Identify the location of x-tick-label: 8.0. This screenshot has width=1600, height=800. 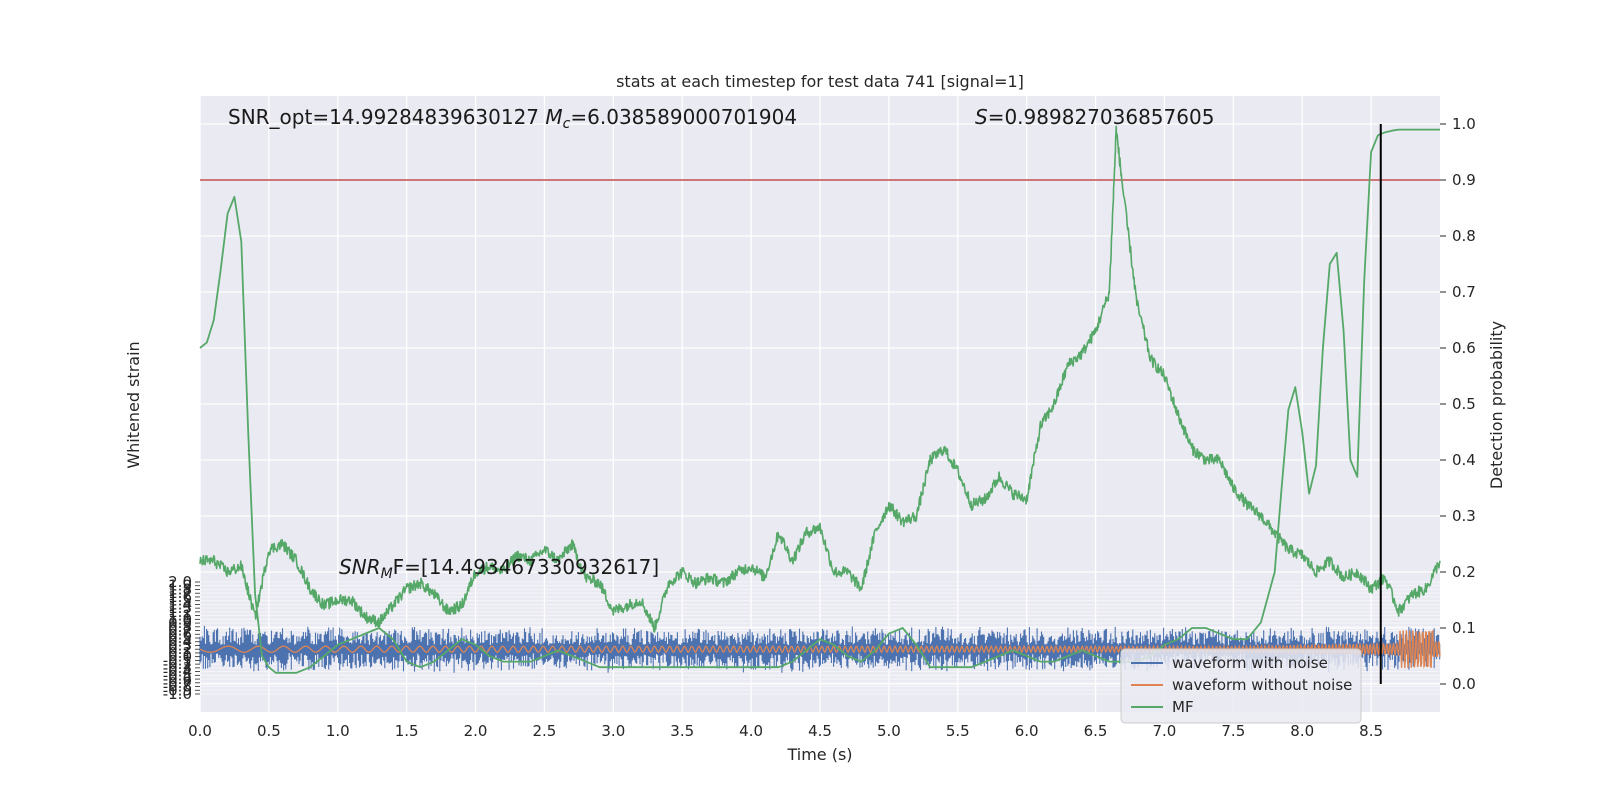
(1302, 731).